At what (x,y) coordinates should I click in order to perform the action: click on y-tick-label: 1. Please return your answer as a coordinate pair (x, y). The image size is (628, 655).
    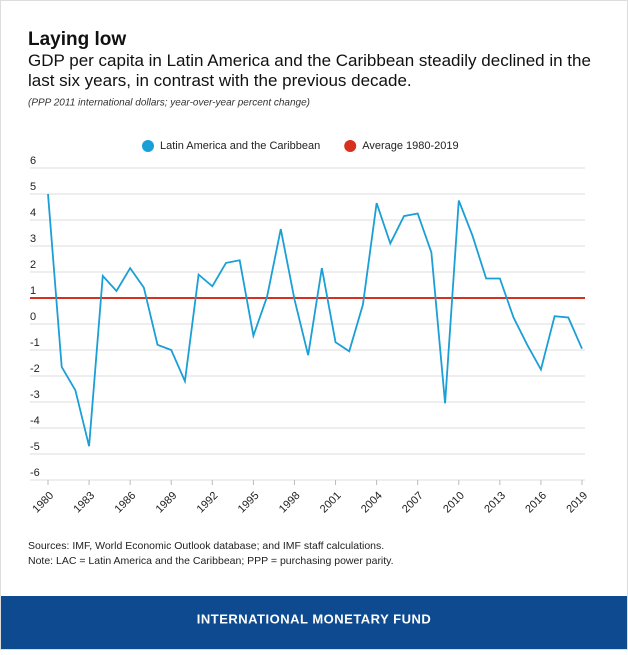
    Looking at the image, I should click on (33, 291).